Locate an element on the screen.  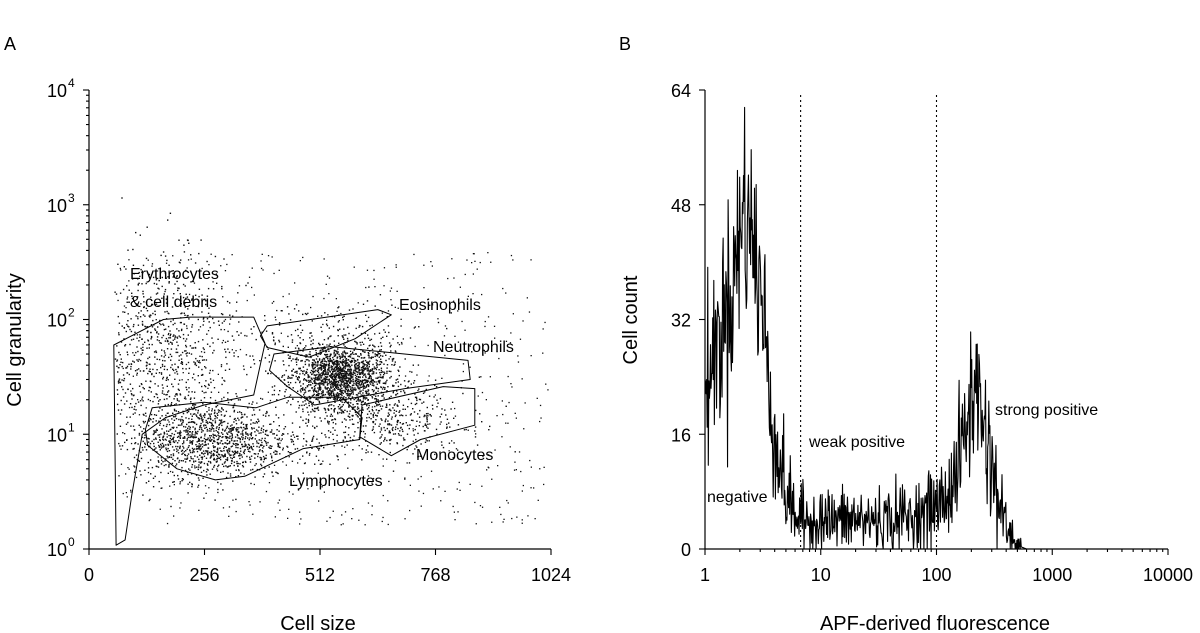
x-tick-label: 1000 is located at coordinates (1052, 575).